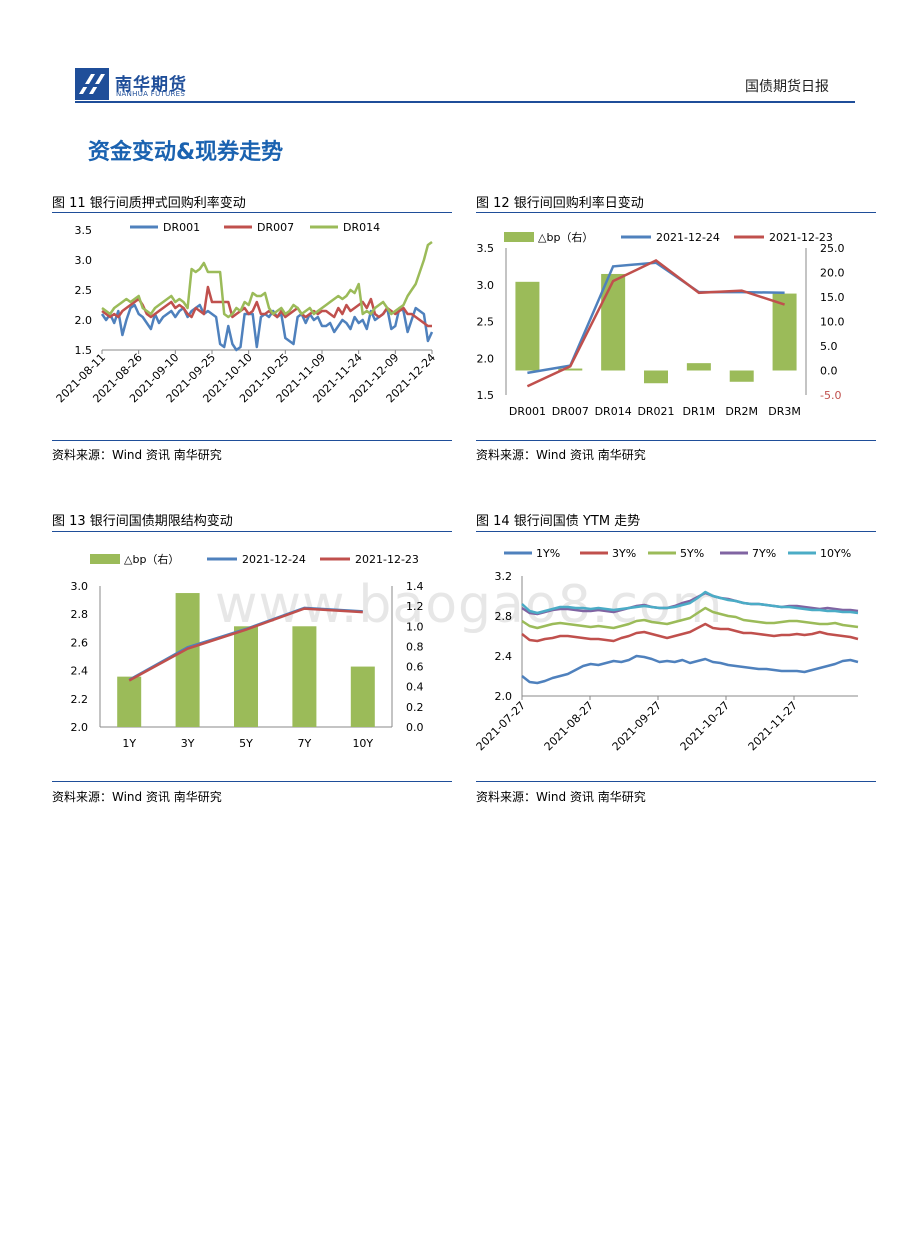 The width and height of the screenshot is (920, 1249). I want to click on y-tick-label: 1.5, so click(84, 350).